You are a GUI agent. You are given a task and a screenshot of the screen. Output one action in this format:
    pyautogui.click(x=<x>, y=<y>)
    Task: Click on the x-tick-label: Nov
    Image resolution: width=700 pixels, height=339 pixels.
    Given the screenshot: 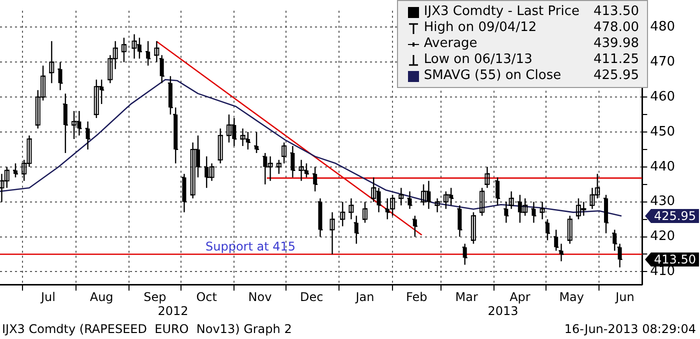 What is the action you would take?
    pyautogui.click(x=260, y=297)
    